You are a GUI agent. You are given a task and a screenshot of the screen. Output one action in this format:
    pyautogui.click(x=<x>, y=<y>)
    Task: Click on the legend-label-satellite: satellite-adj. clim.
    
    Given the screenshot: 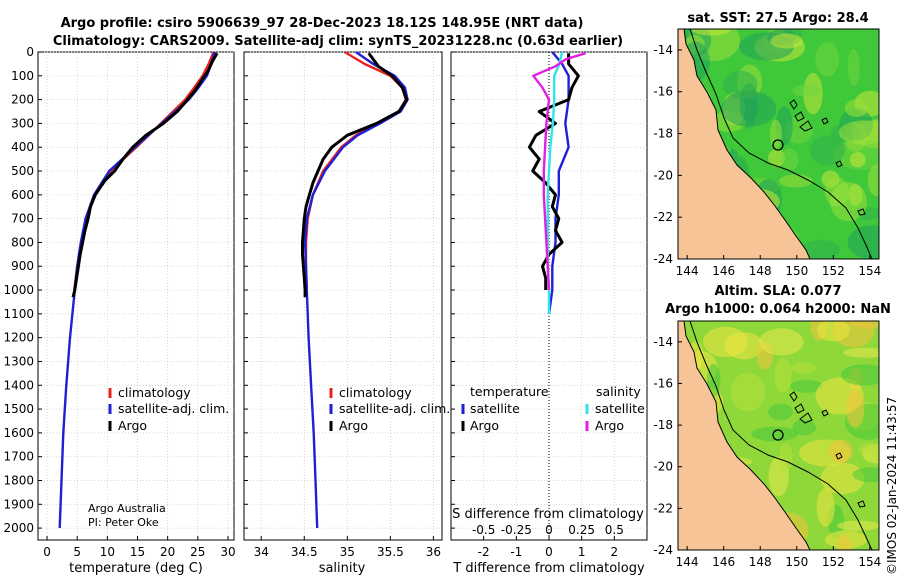 What is the action you would take?
    pyautogui.click(x=173, y=408)
    